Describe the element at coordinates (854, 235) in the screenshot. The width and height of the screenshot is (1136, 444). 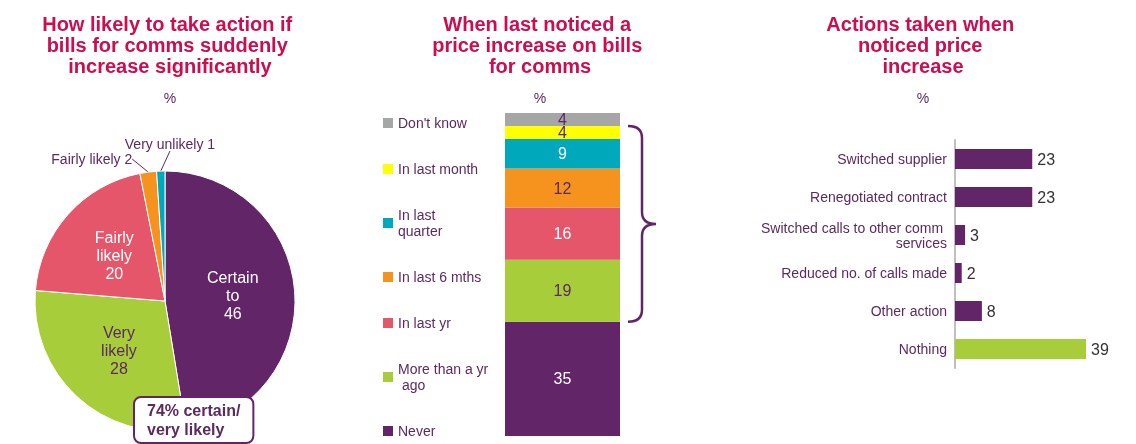
I see `y-tick-label: Switched calls to other comm services` at that location.